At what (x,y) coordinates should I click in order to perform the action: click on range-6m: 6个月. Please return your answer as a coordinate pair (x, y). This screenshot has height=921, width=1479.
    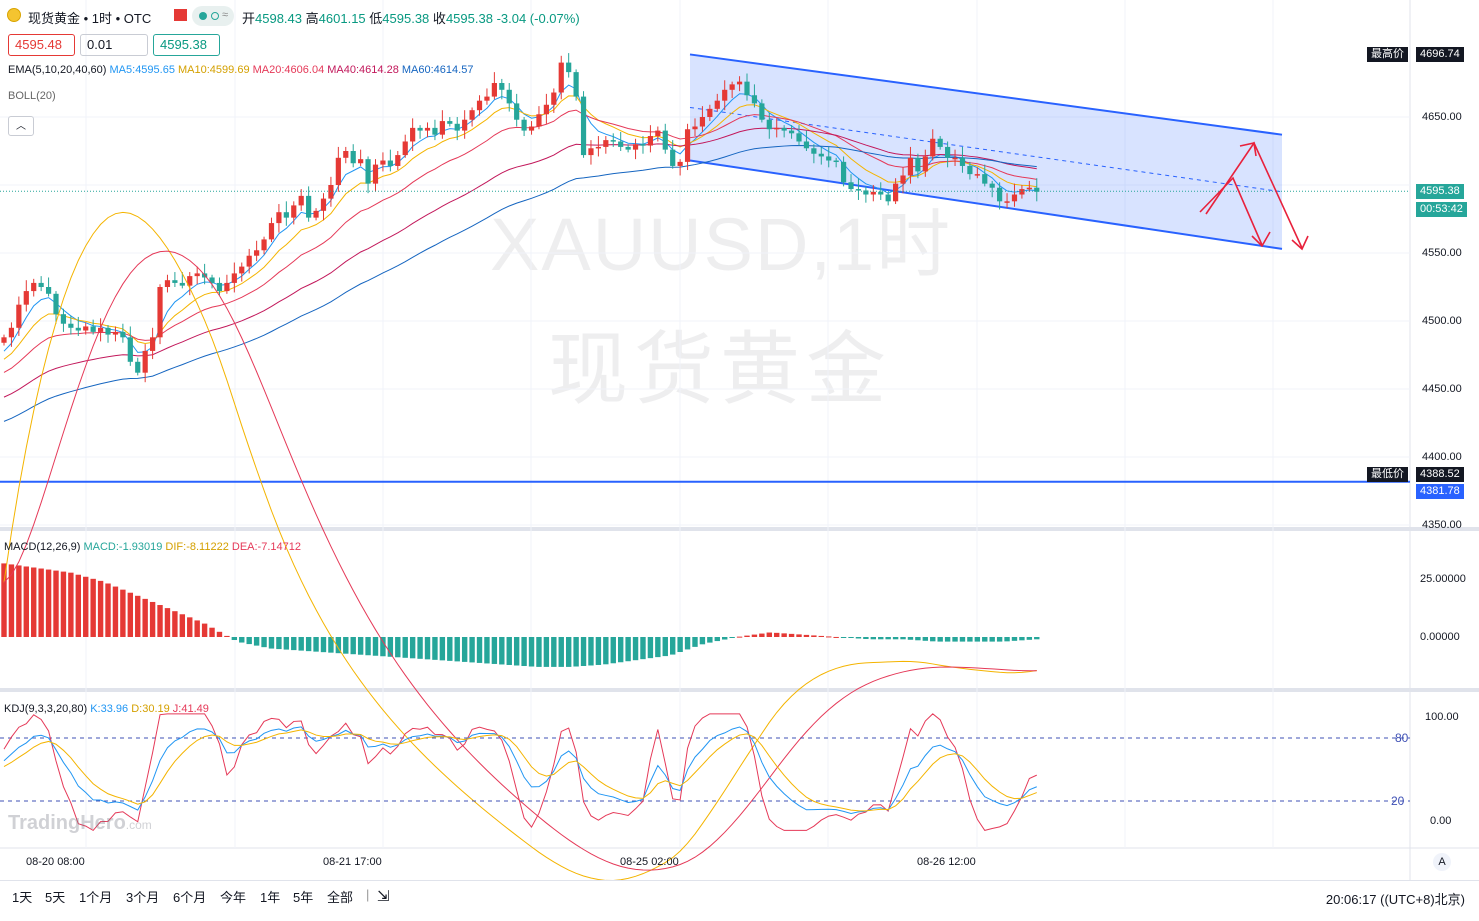
    Looking at the image, I should click on (190, 897).